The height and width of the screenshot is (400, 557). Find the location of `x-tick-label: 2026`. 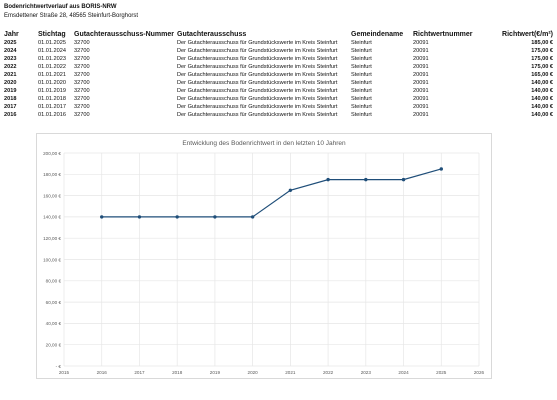

x-tick-label: 2026 is located at coordinates (479, 372).